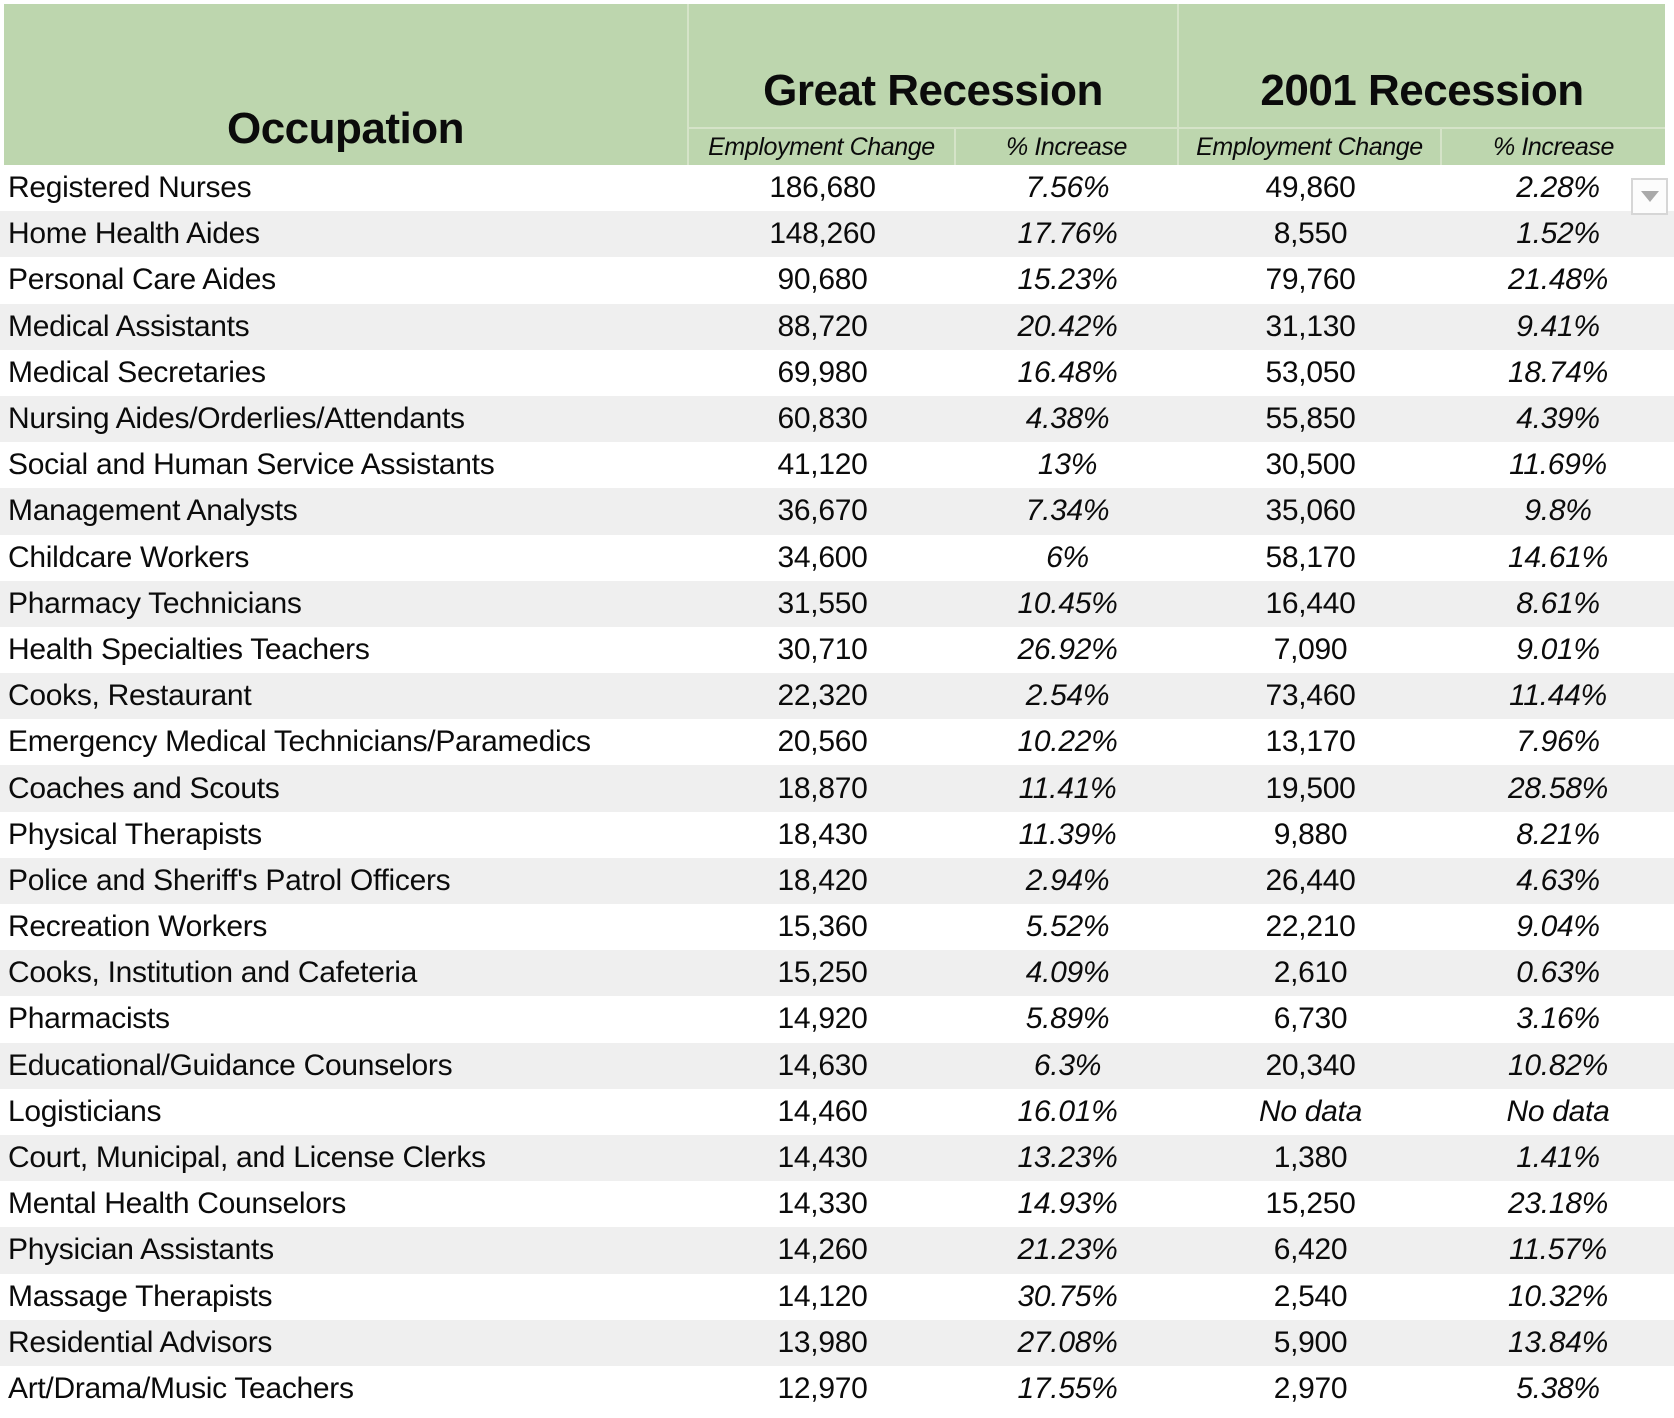 This screenshot has height=1418, width=1674. I want to click on gr-employment-change-cell: 14,460, so click(822, 1111).